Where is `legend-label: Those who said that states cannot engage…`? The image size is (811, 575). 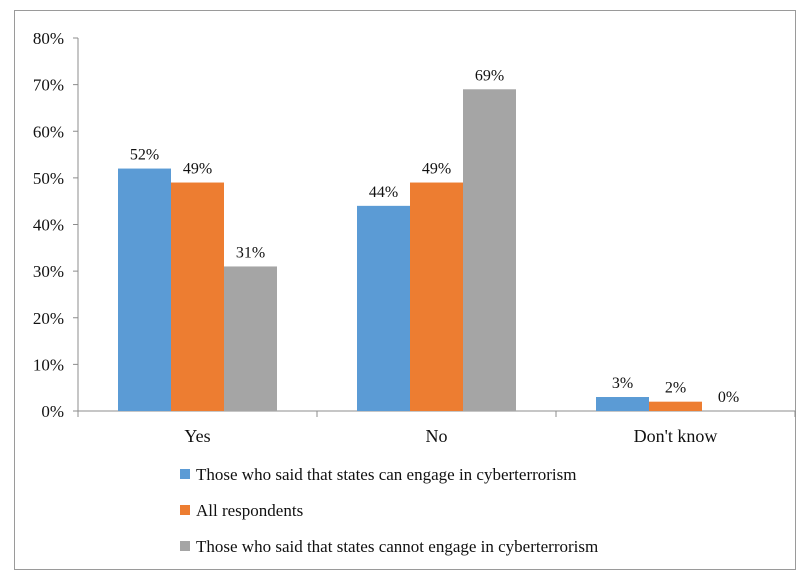 legend-label: Those who said that states cannot engage… is located at coordinates (397, 546).